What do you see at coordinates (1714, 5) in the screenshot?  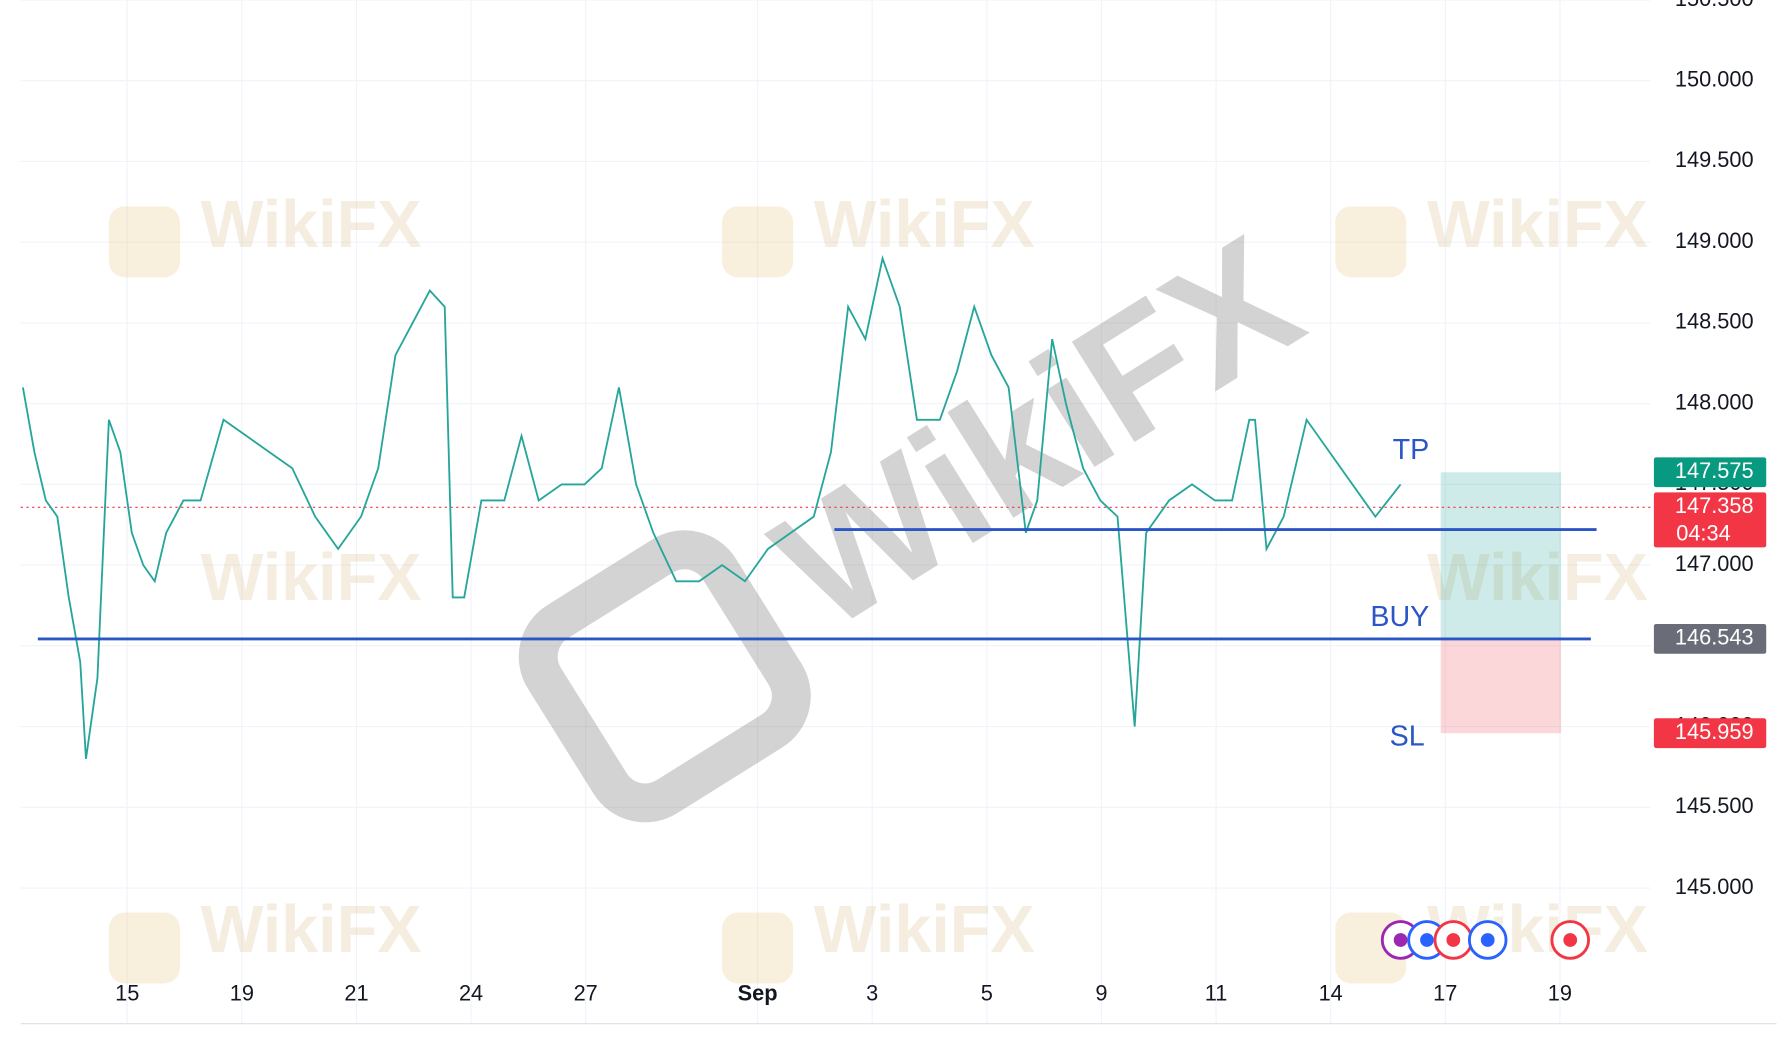 I see `y-tick-label: 150.500` at bounding box center [1714, 5].